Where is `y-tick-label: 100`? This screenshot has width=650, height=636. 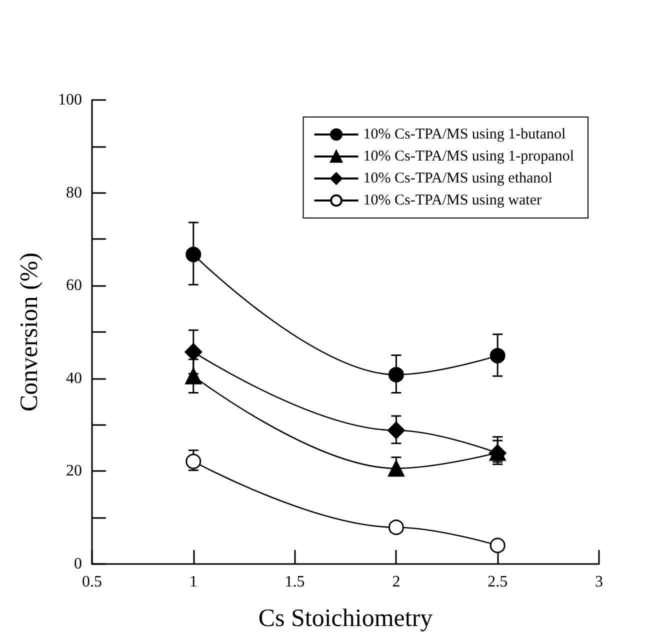 y-tick-label: 100 is located at coordinates (70, 100).